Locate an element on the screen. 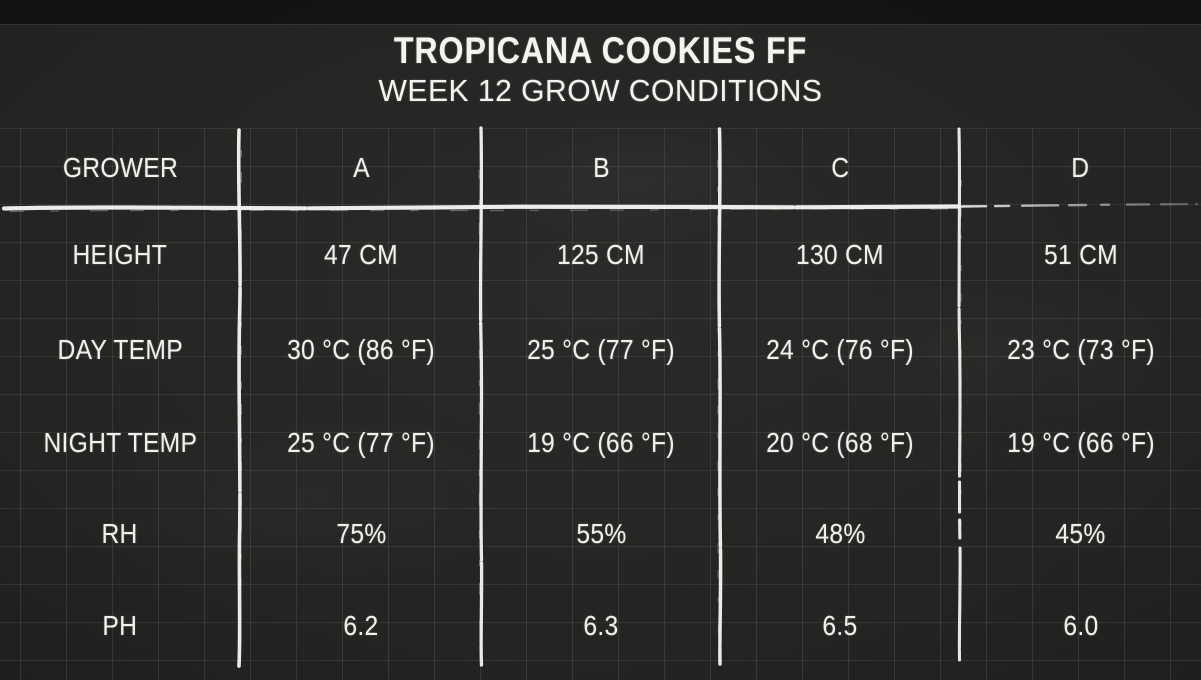 This screenshot has height=680, width=1201. cell-height-c: 130 CM is located at coordinates (840, 255).